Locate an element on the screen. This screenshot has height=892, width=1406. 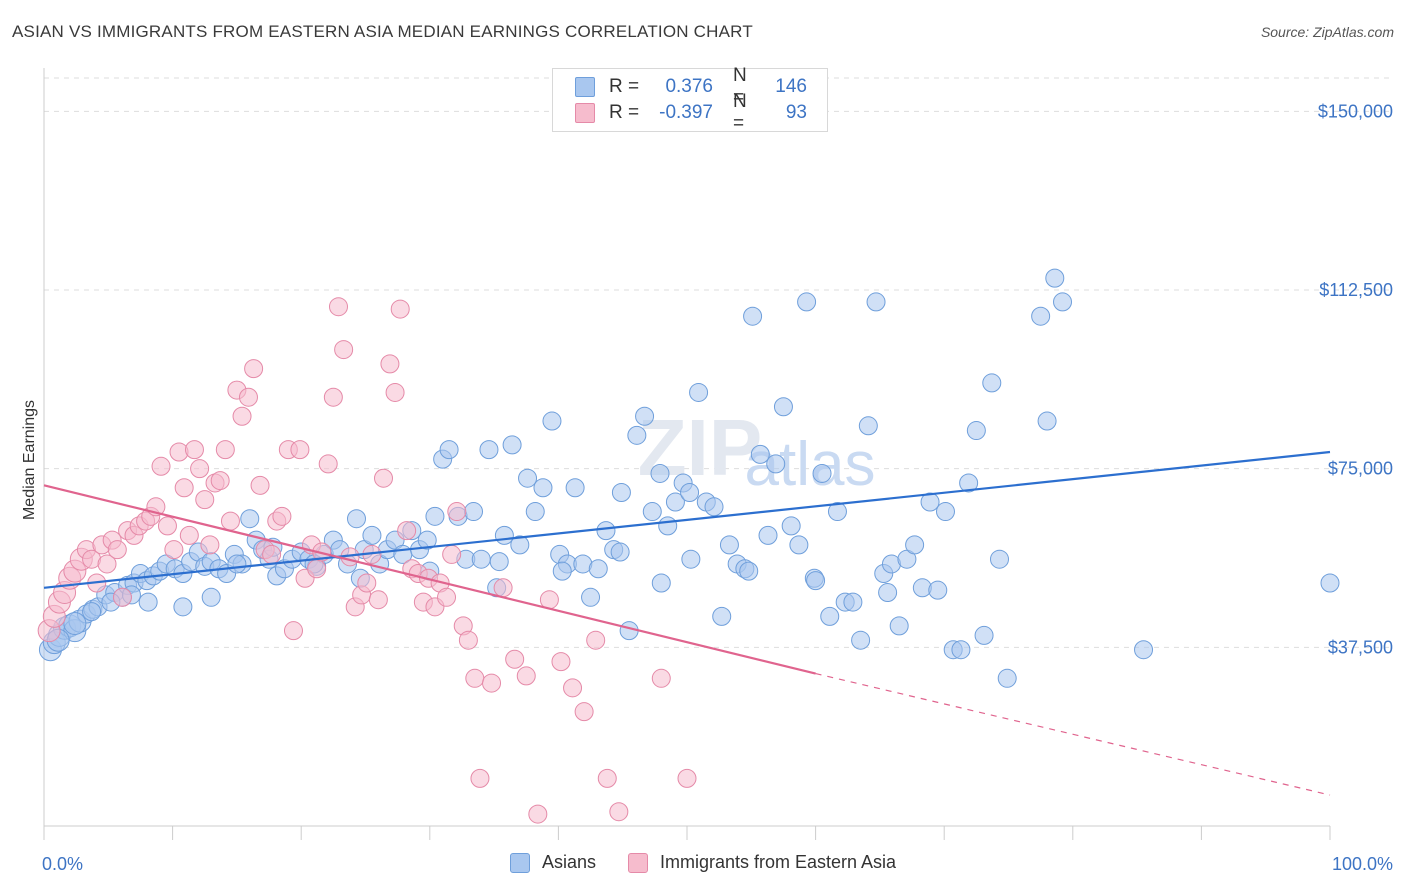
y-axis-title: Median Earnings is located at coordinates (29, 460).